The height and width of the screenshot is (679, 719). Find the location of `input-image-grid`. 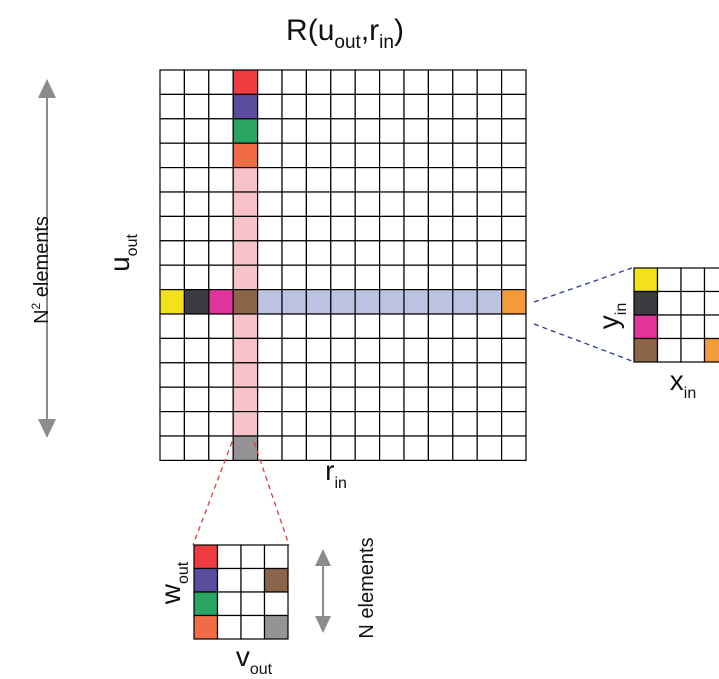

input-image-grid is located at coordinates (676, 315).